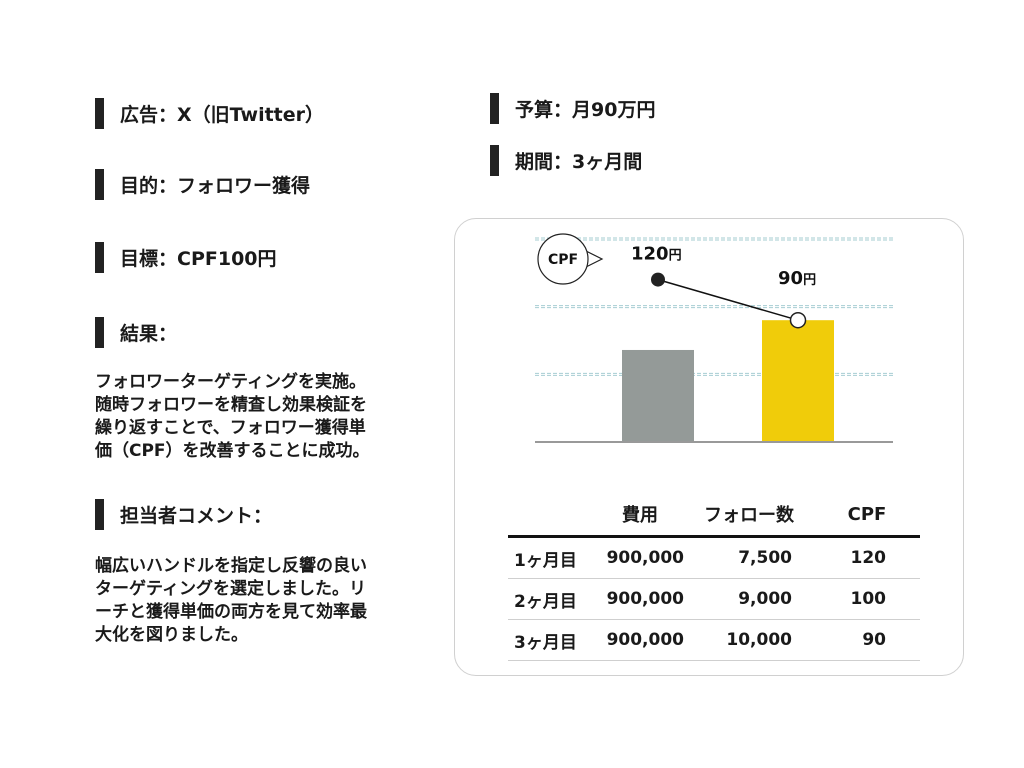 Image resolution: width=1024 pixels, height=768 pixels. I want to click on comment-heading: 担当者コメント：, so click(183, 514).